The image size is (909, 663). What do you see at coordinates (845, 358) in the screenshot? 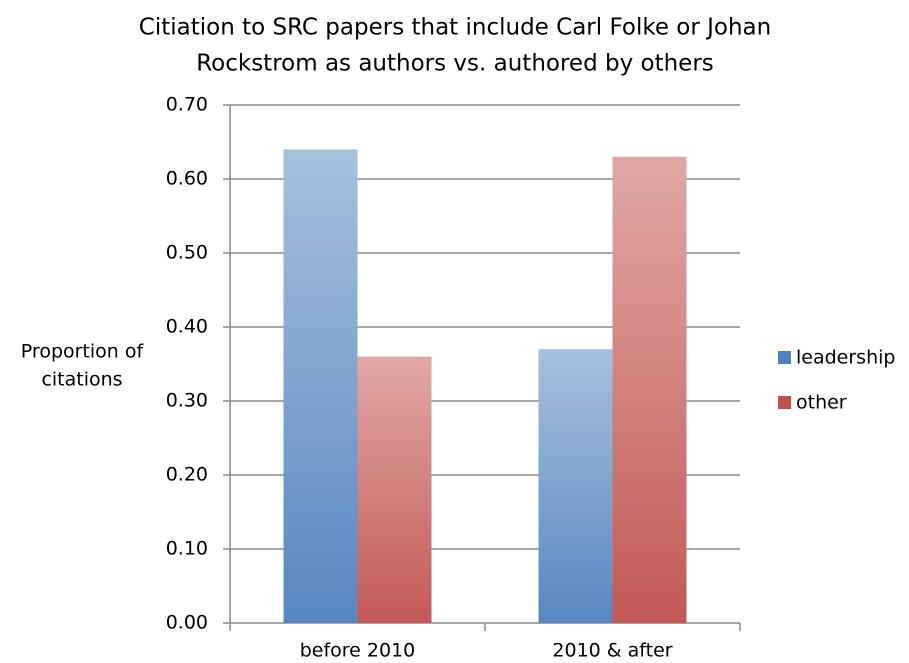
I see `legend-label: leadership` at bounding box center [845, 358].